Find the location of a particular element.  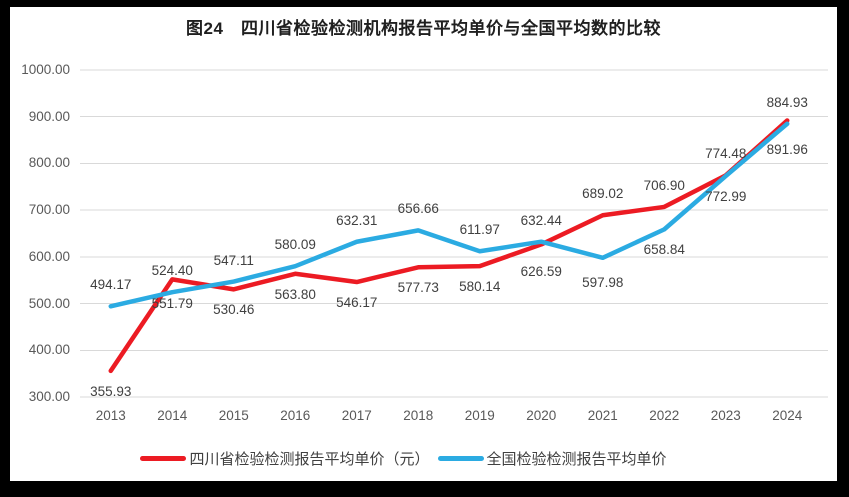

y-axis-tick-label: 500.00 is located at coordinates (49, 303).